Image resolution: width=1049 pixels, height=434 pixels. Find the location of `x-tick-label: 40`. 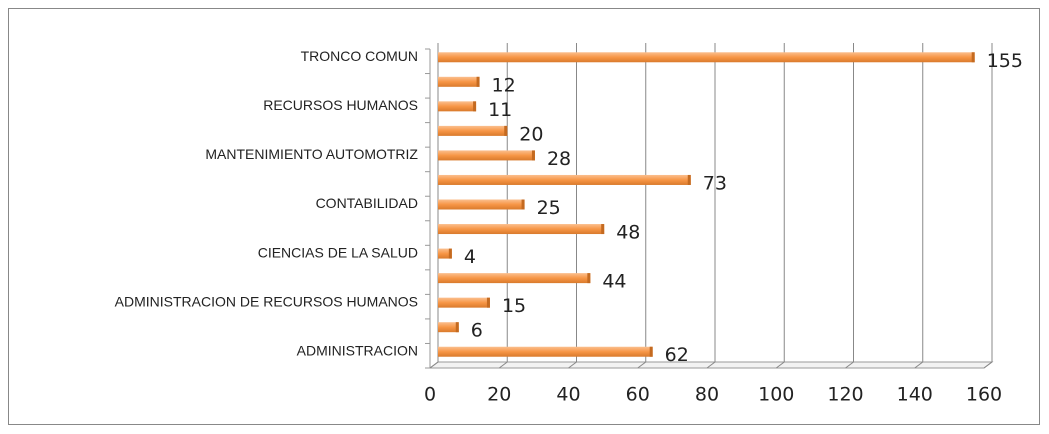

x-tick-label: 40 is located at coordinates (568, 395).